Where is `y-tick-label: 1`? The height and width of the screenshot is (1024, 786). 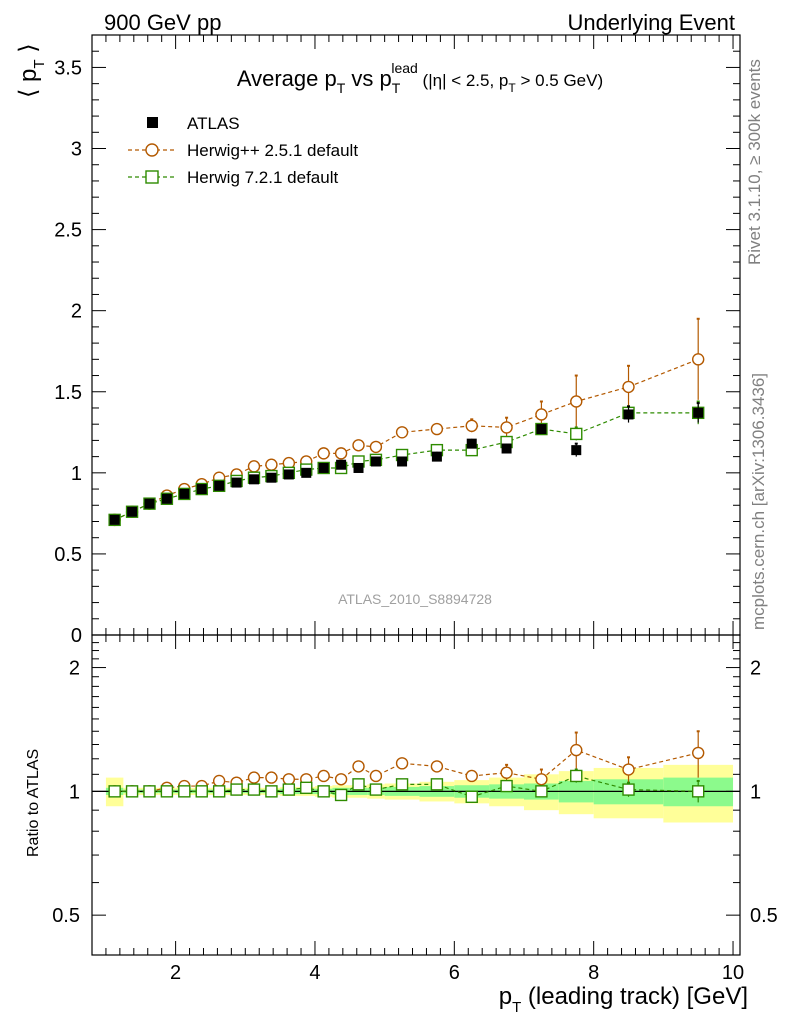
y-tick-label: 1 is located at coordinates (76, 474).